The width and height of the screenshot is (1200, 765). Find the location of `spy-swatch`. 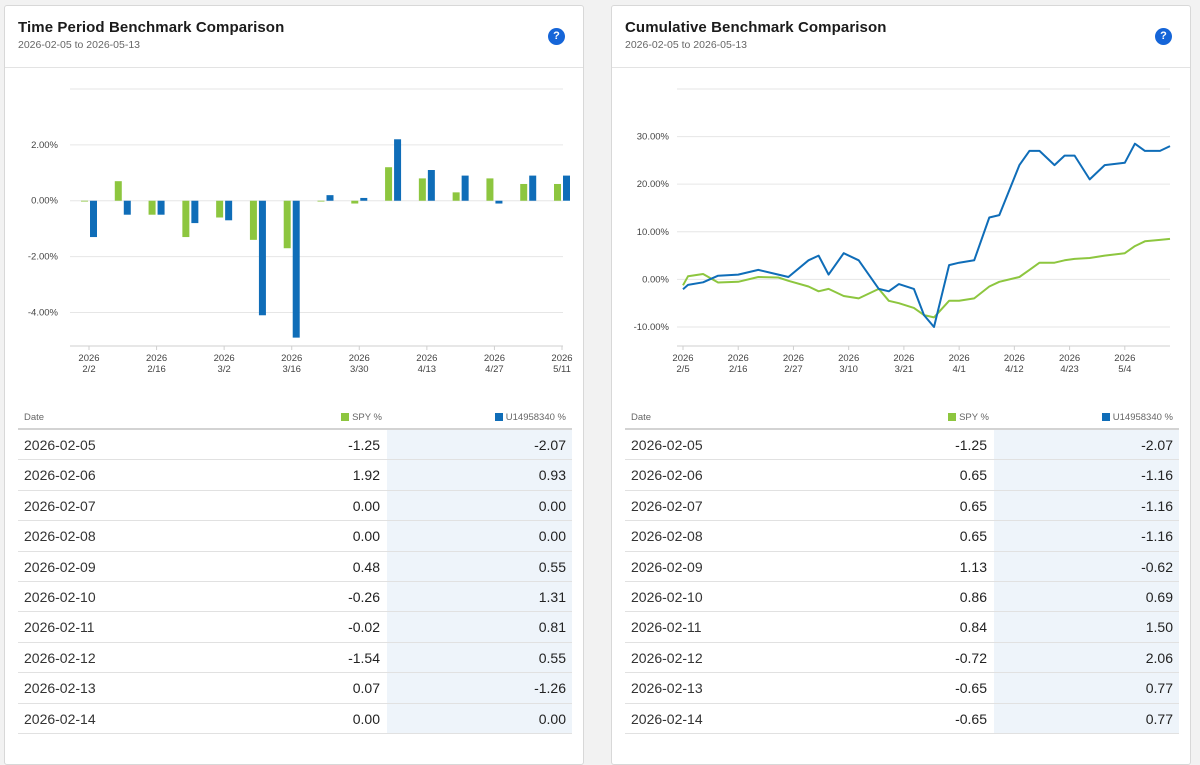

spy-swatch is located at coordinates (952, 417).